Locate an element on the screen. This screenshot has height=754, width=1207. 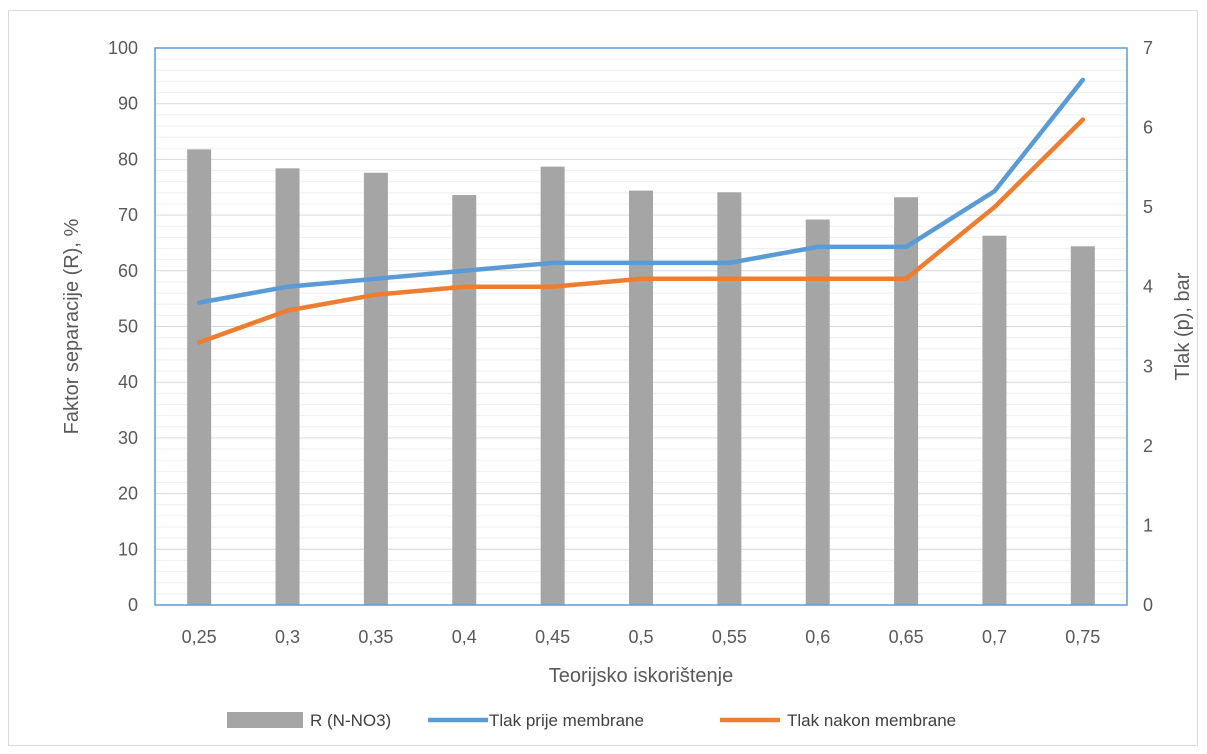
y2-tick-label: 3 is located at coordinates (1148, 366).